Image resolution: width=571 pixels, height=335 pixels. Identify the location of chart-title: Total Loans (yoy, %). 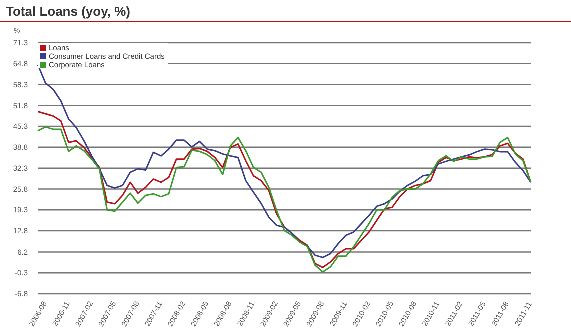
(68, 11).